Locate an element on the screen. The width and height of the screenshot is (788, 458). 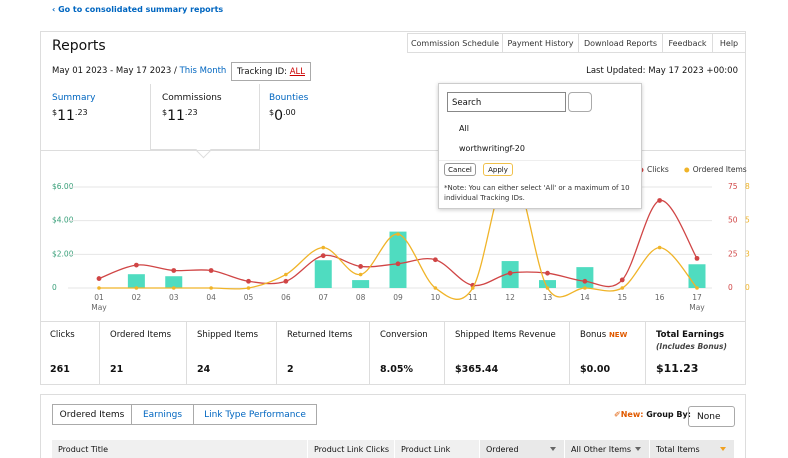
x-tick-label: 12 is located at coordinates (510, 297).